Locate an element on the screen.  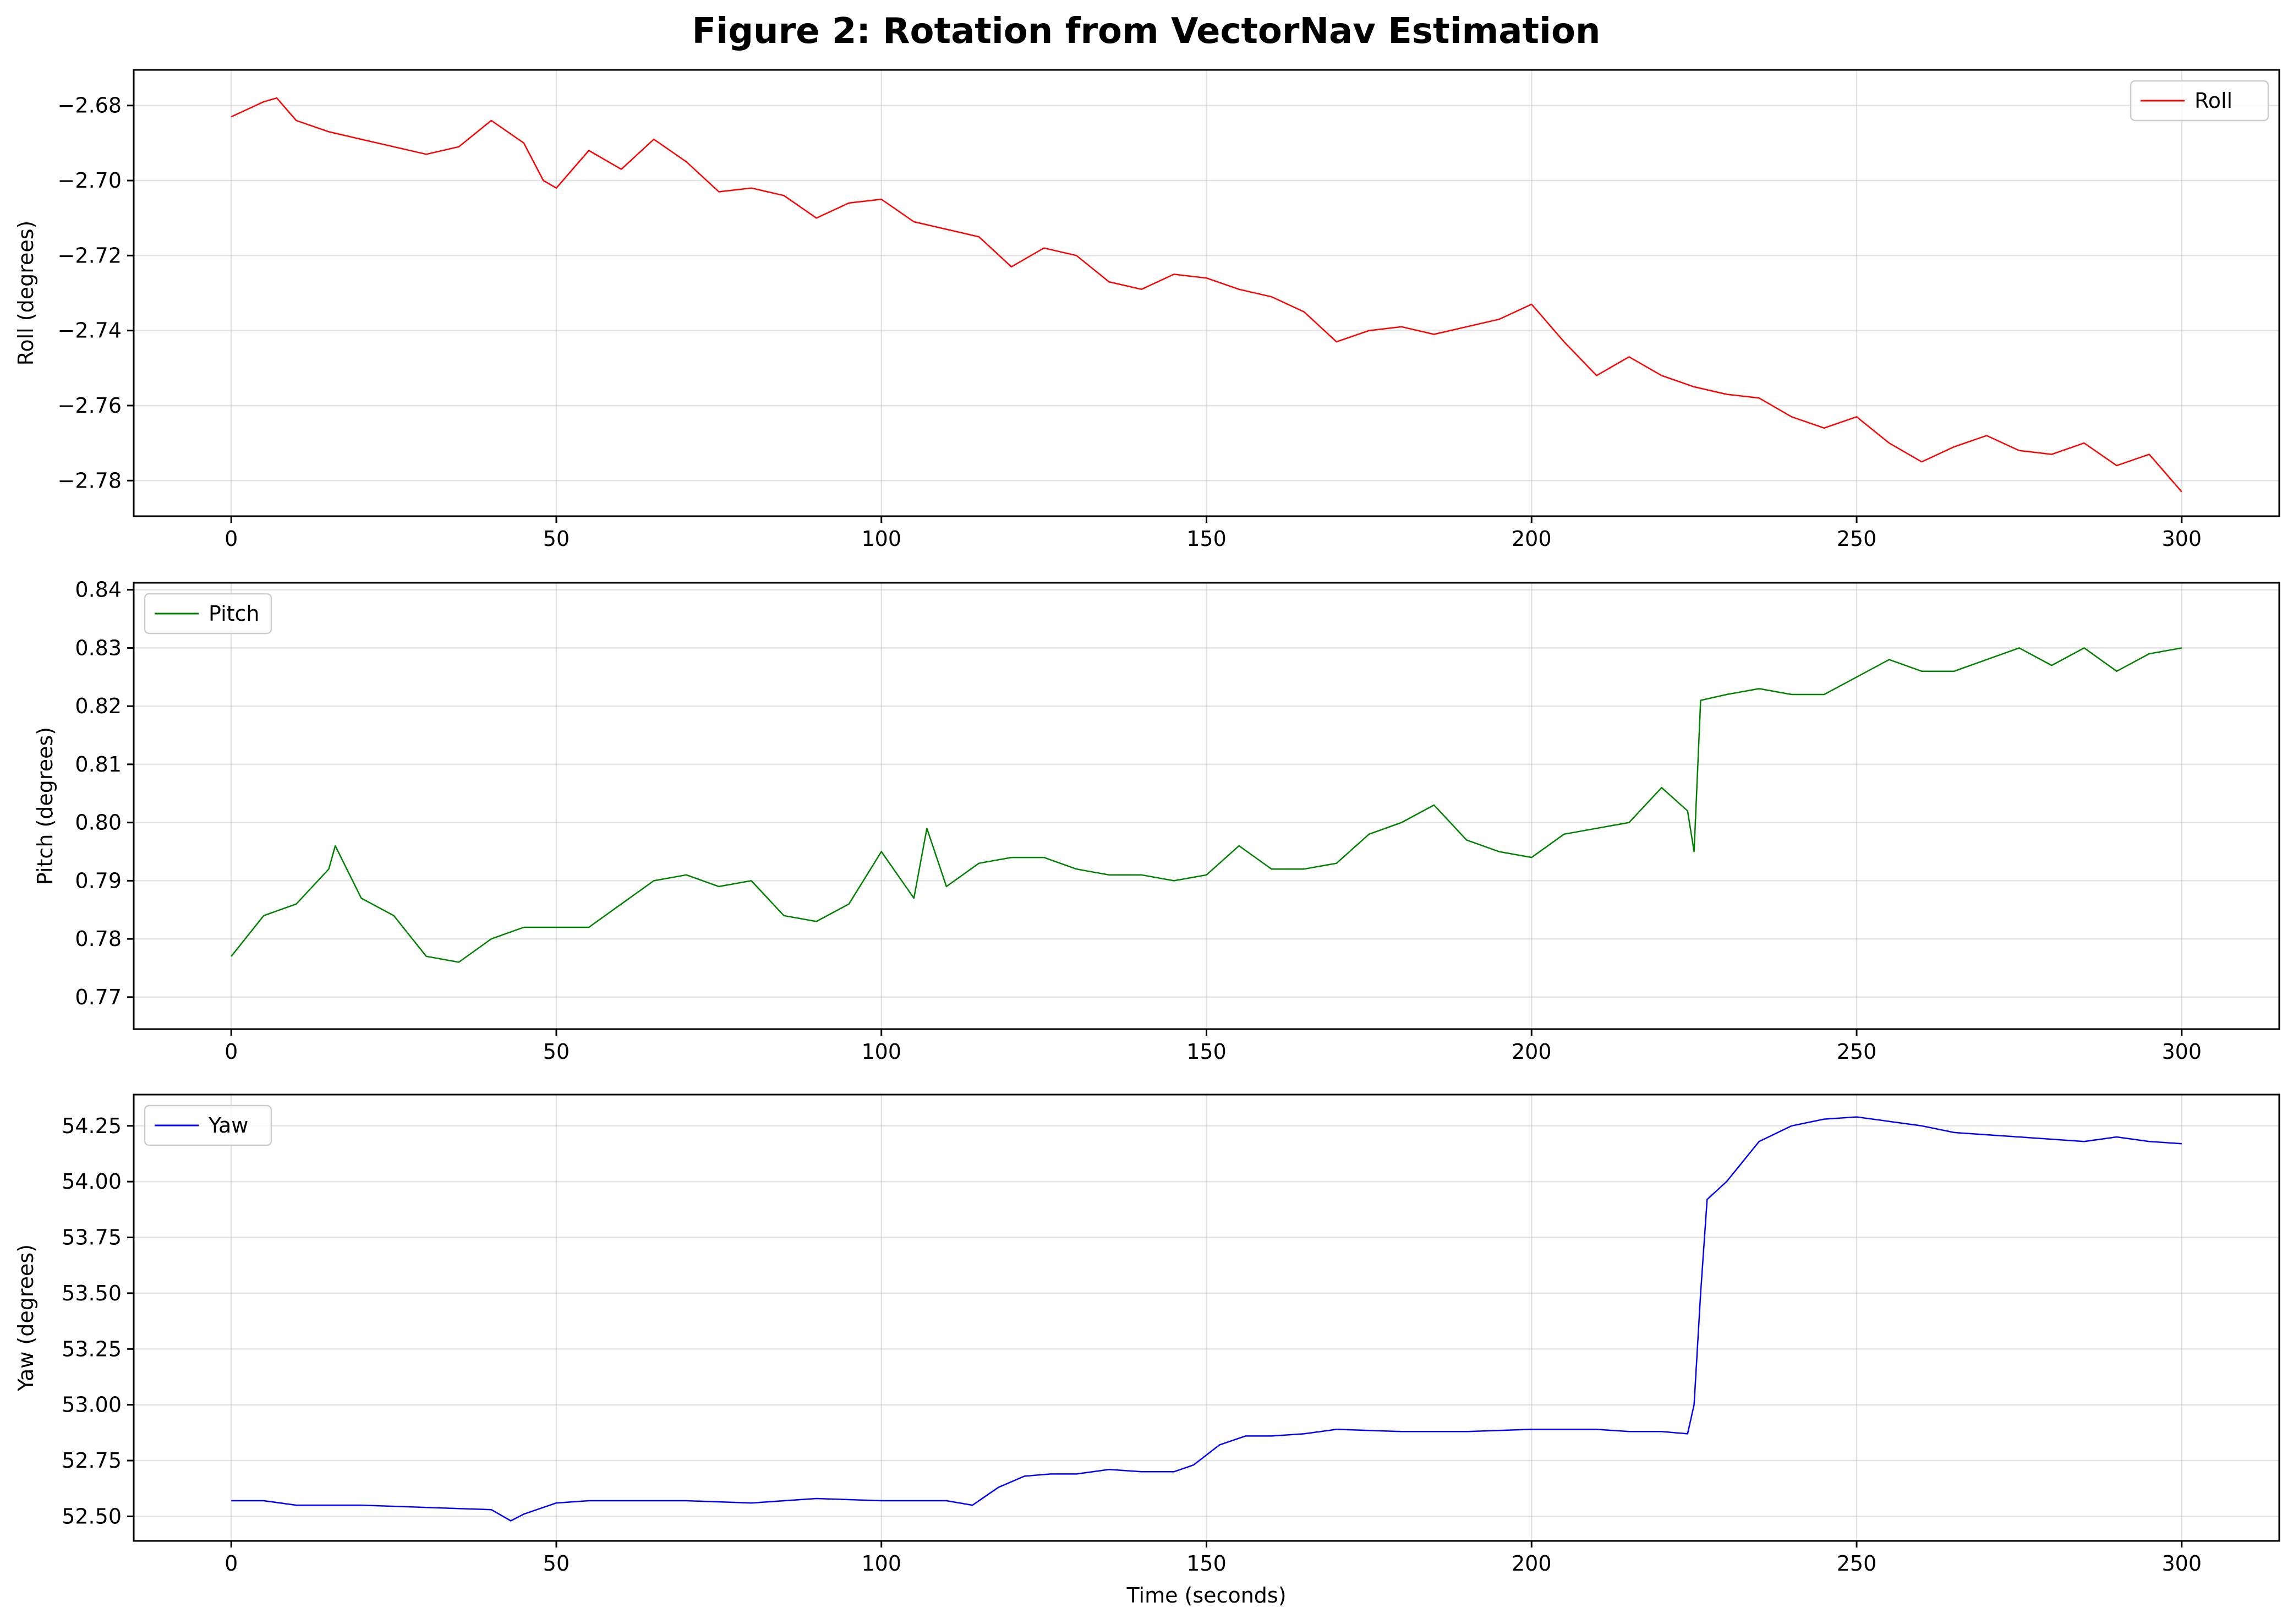
legend-label: Yaw is located at coordinates (228, 1125).